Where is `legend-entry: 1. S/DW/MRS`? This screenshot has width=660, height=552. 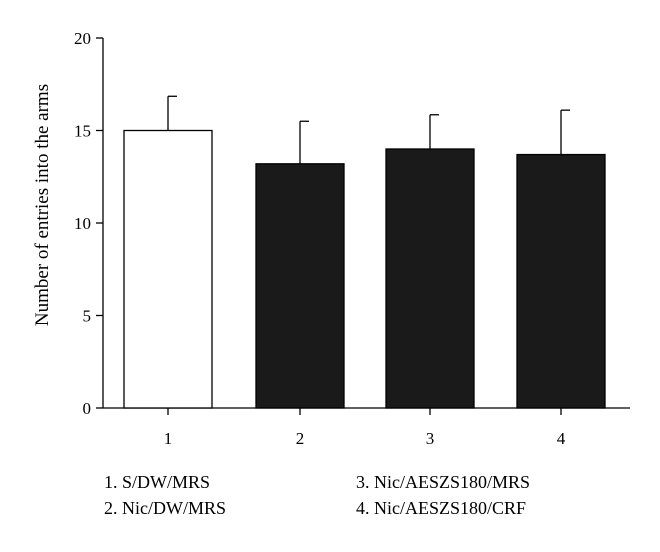
legend-entry: 1. S/DW/MRS is located at coordinates (157, 482).